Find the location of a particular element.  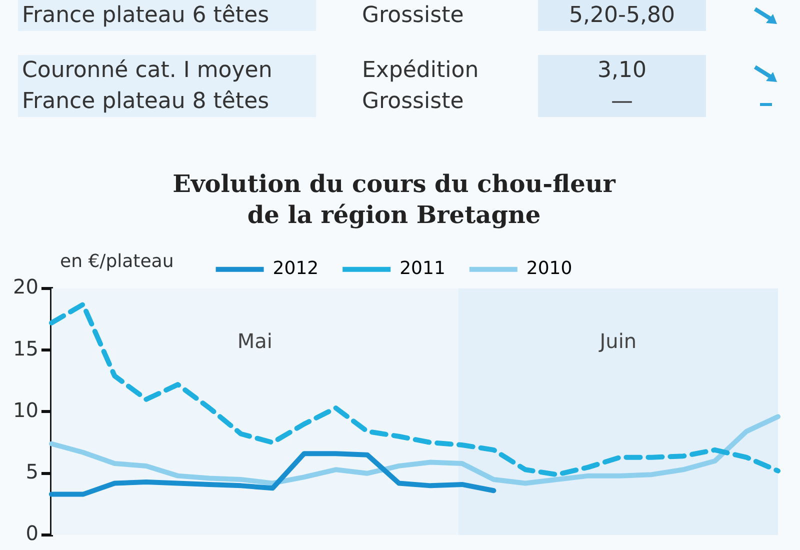

legend-label: 2011 is located at coordinates (423, 269).